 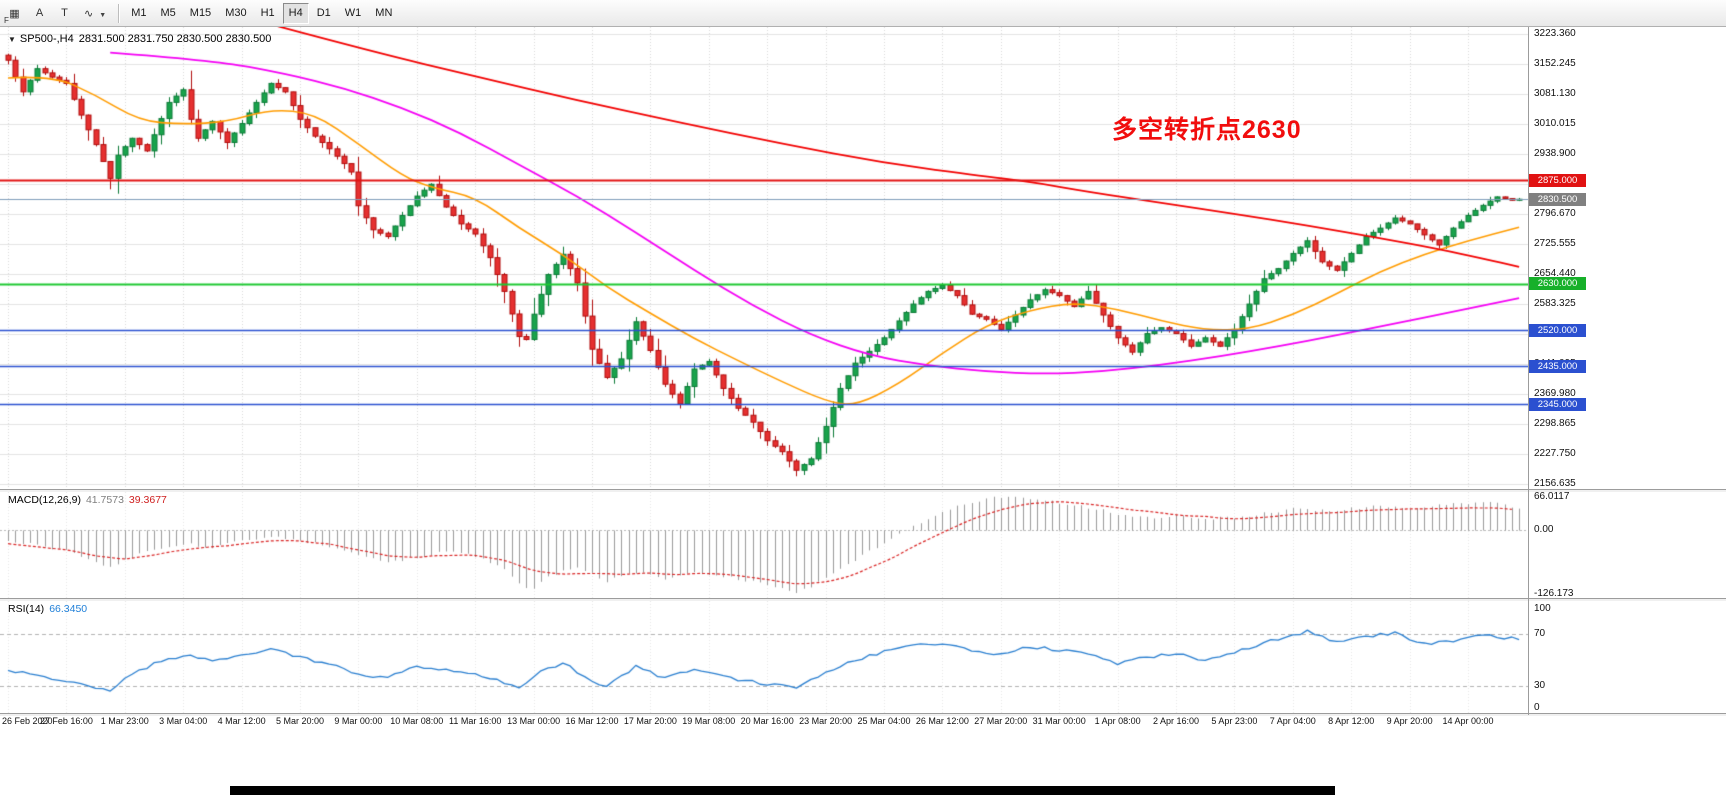 What do you see at coordinates (124, 721) in the screenshot?
I see `time-axis-label: 1 Mar 23:00` at bounding box center [124, 721].